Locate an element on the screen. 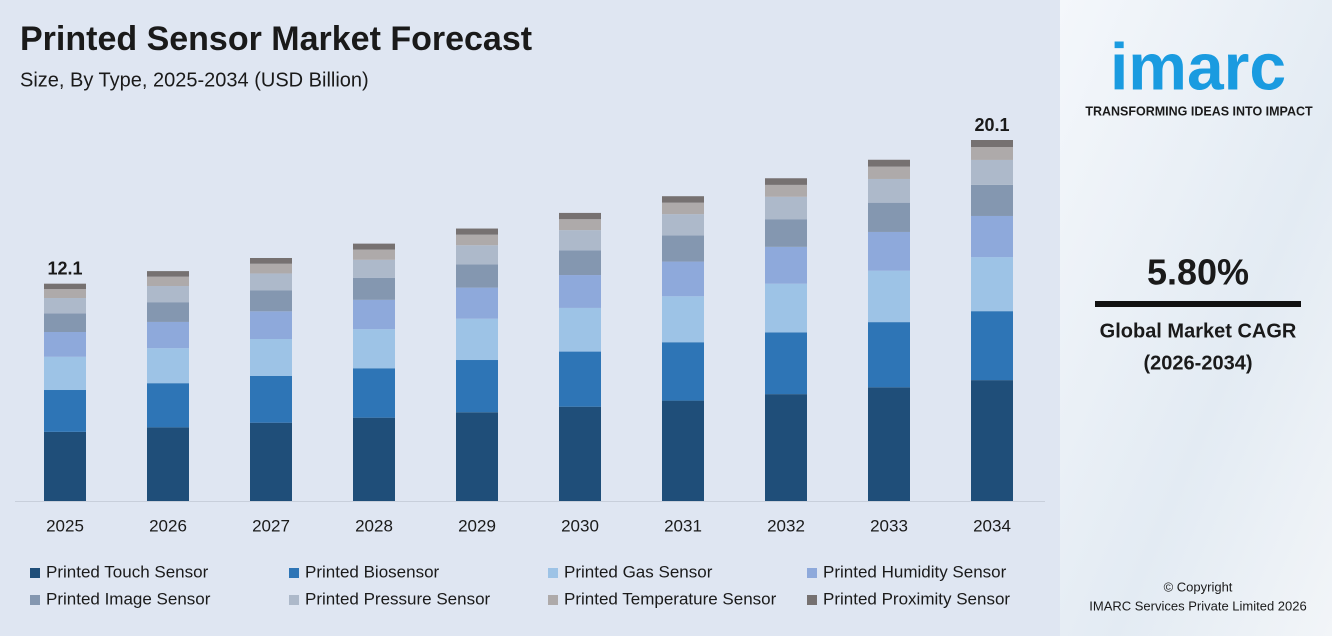 The image size is (1332, 641). logo: imarc is located at coordinates (1198, 66).